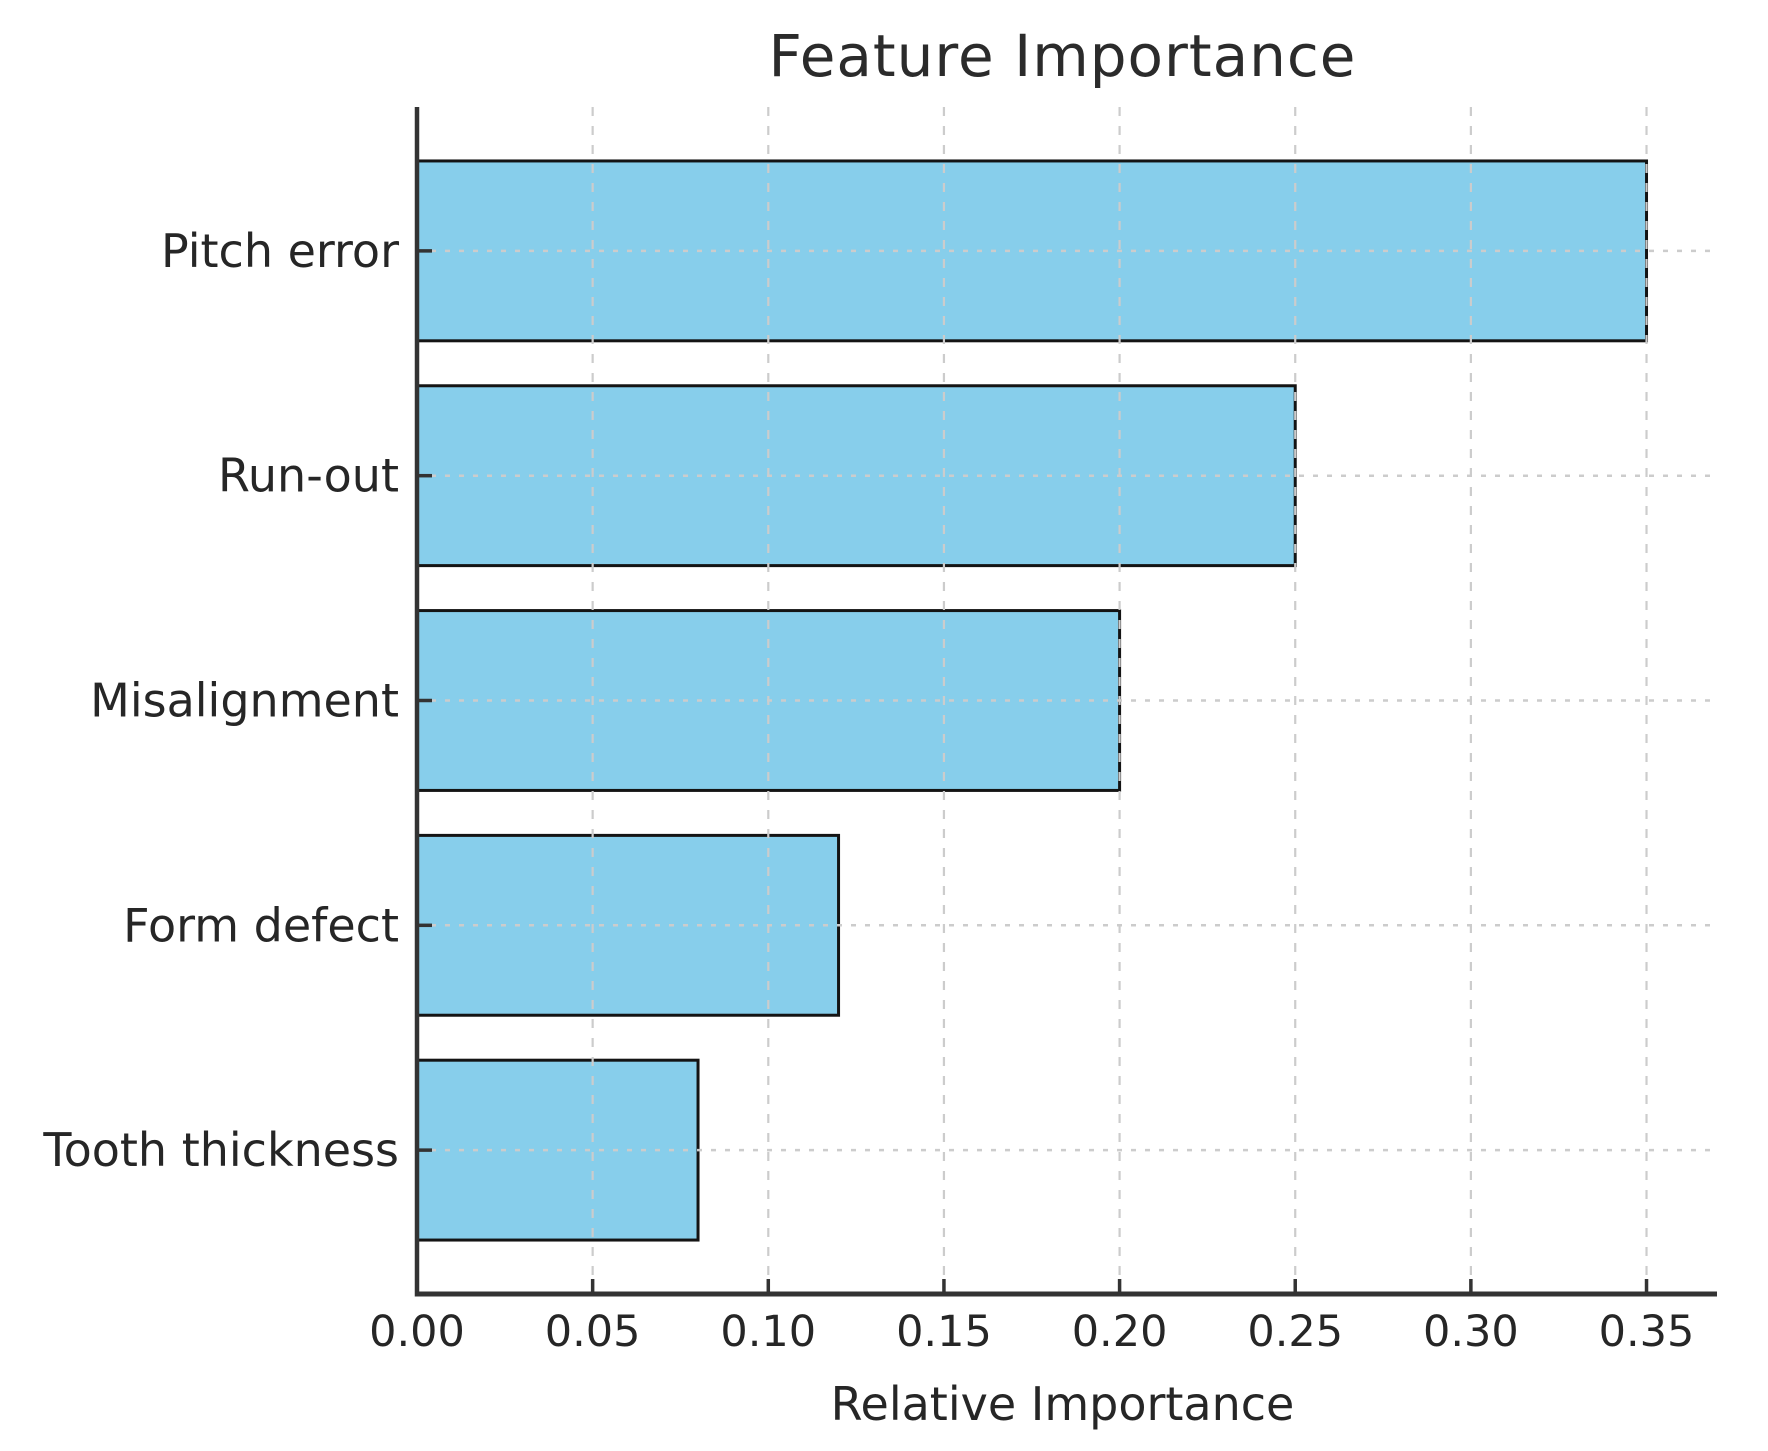 This screenshot has width=1768, height=1451. What do you see at coordinates (1062, 1404) in the screenshot?
I see `x-axis-label: Relative Importance` at bounding box center [1062, 1404].